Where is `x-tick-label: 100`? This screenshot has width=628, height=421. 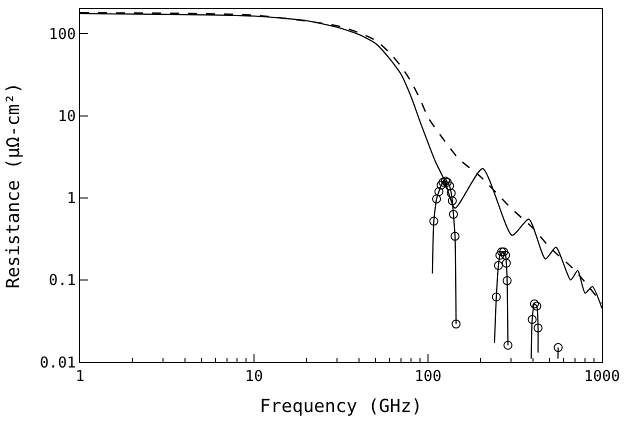 x-tick-label: 100 is located at coordinates (428, 376).